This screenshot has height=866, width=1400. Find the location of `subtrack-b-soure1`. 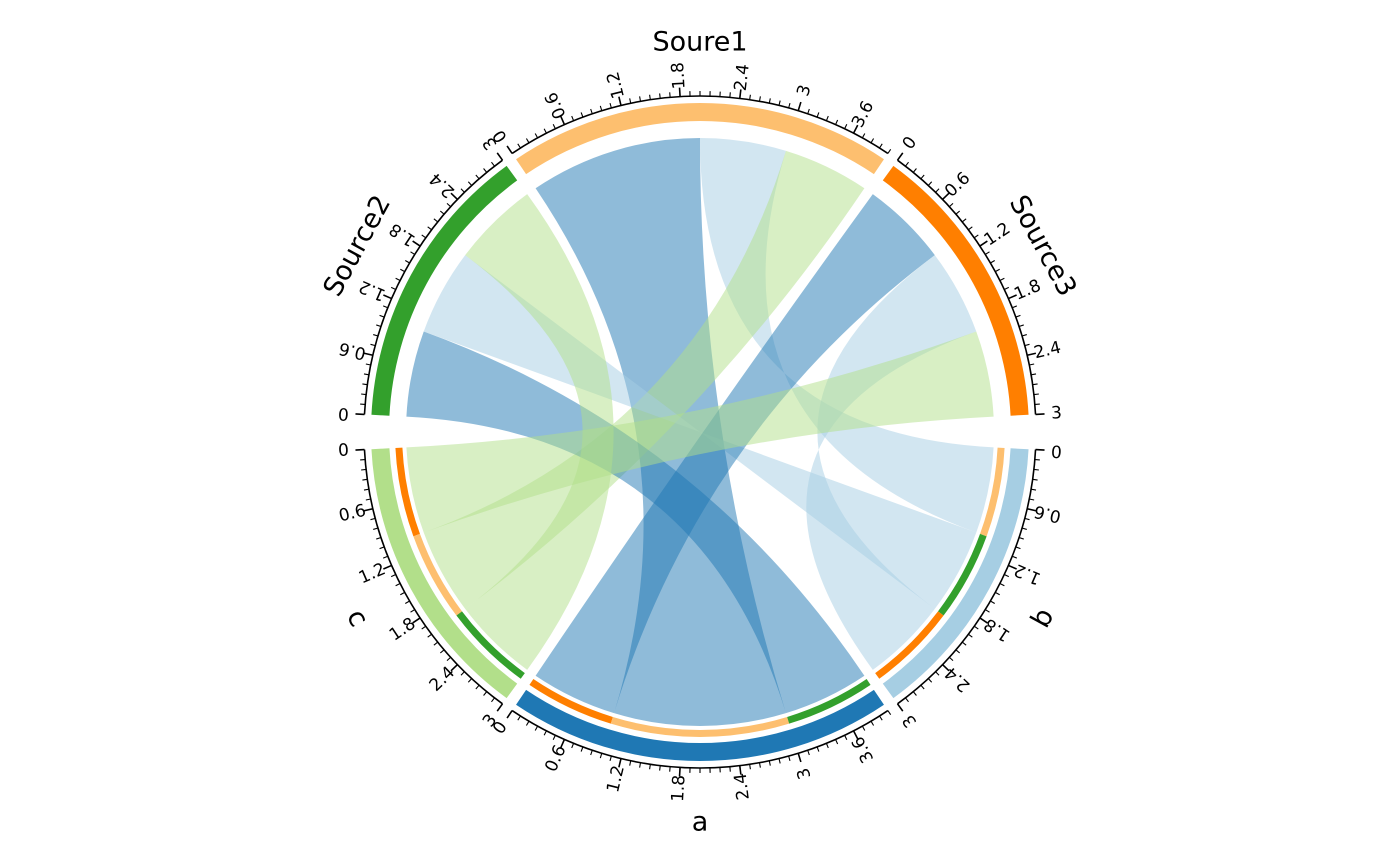

subtrack-b-soure1 is located at coordinates (992, 492).